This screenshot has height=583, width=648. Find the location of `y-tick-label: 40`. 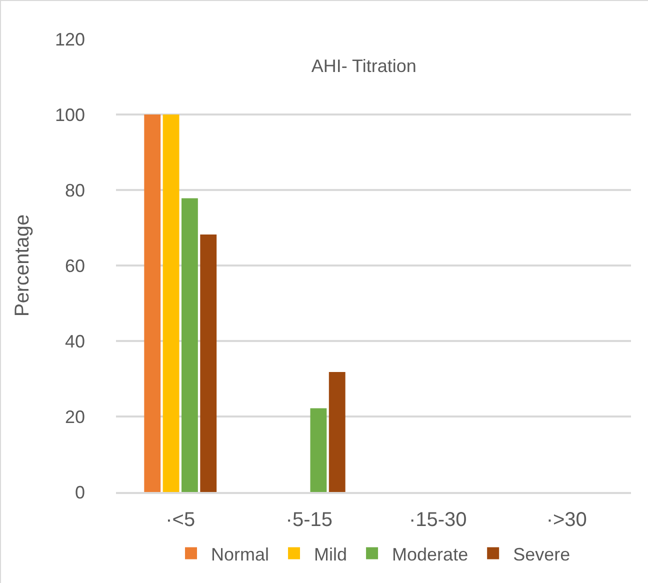

y-tick-label: 40 is located at coordinates (74, 341).